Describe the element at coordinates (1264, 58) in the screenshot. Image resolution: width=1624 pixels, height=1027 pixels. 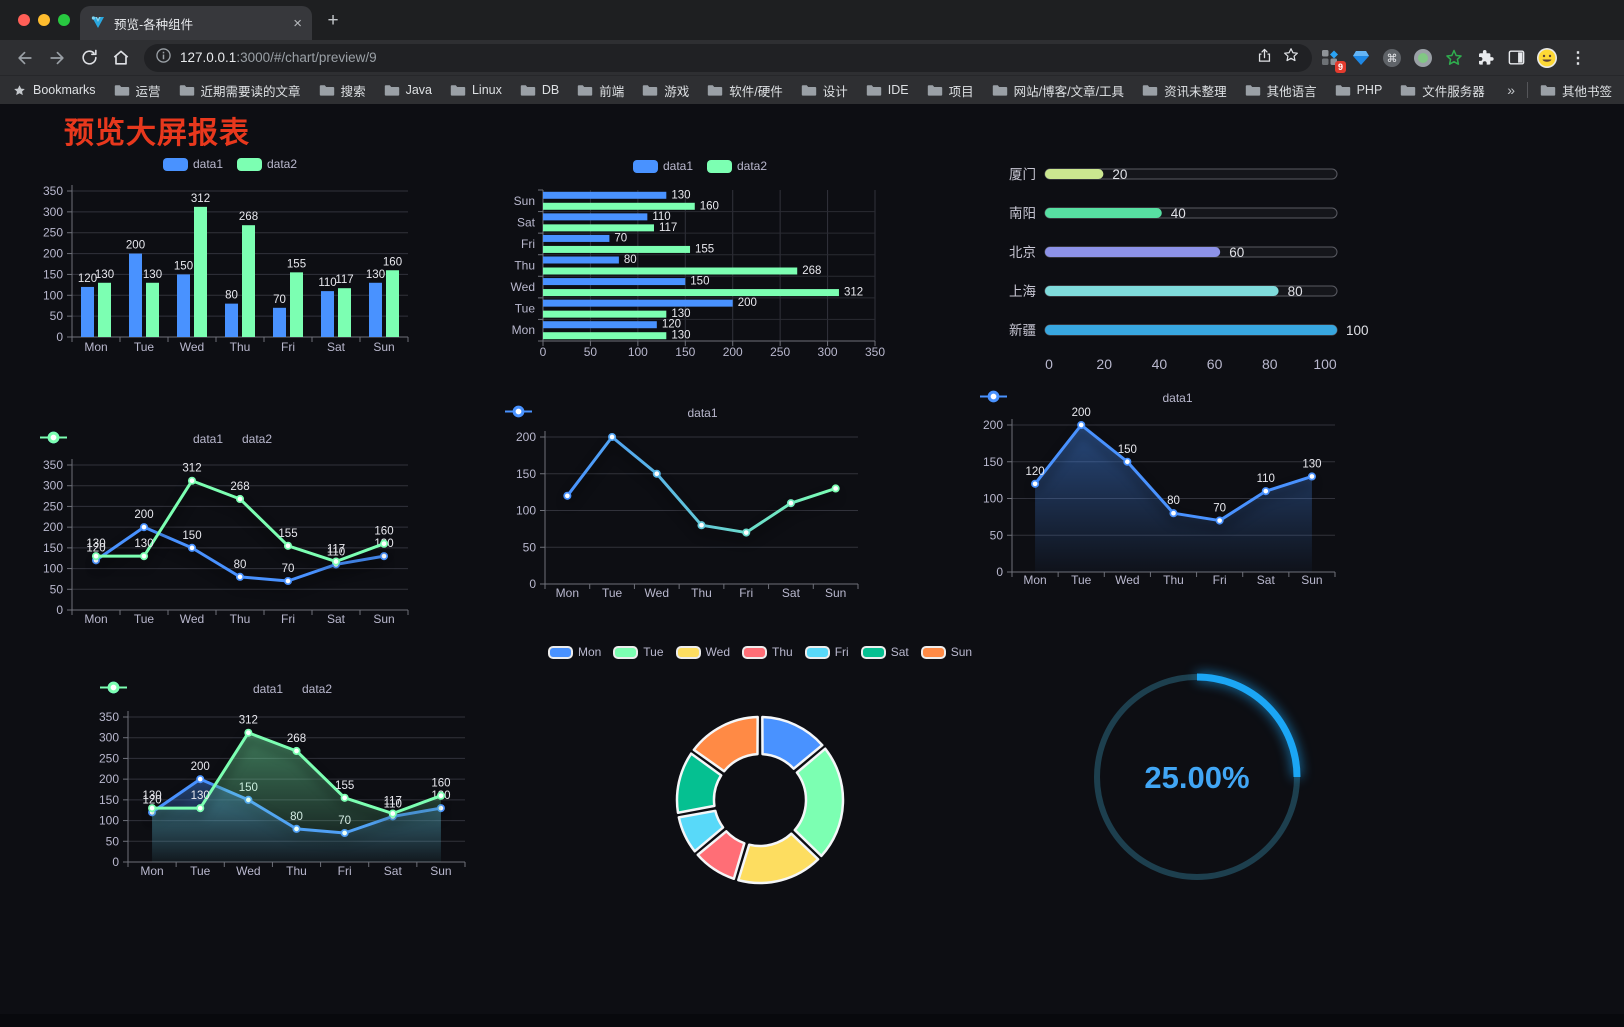
I see `share-icon` at that location.